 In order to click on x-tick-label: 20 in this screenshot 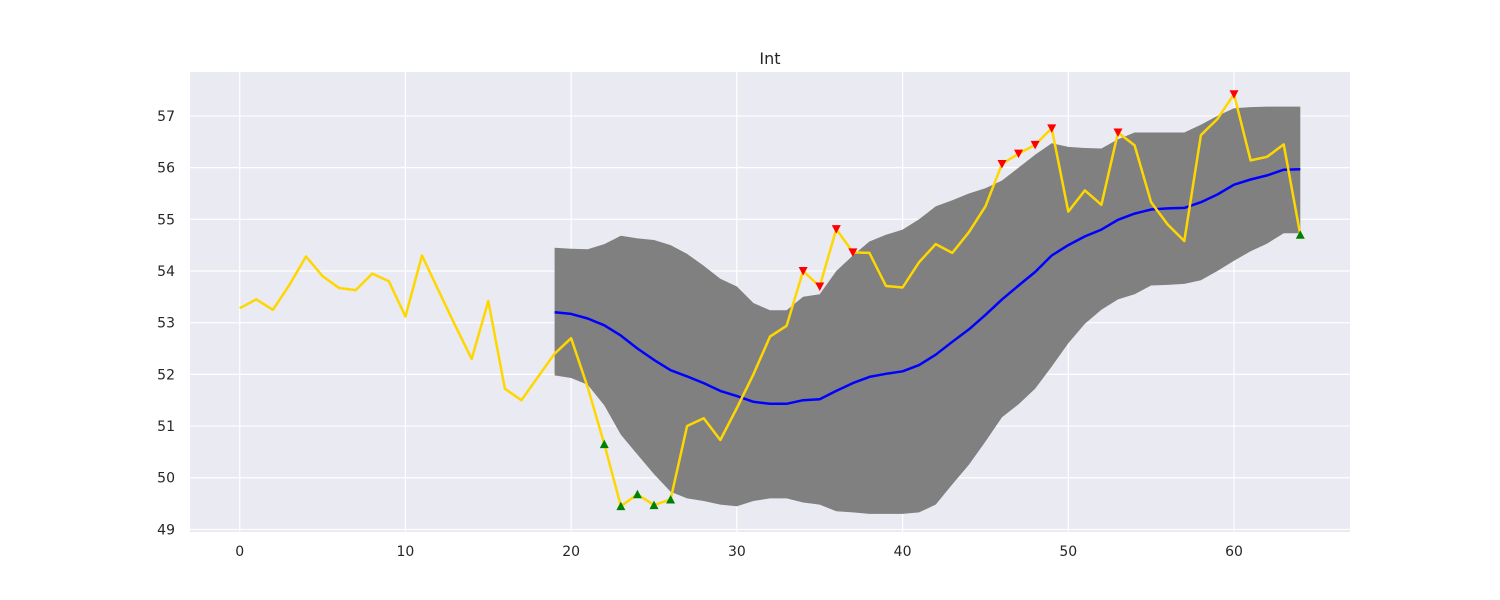, I will do `click(571, 552)`.